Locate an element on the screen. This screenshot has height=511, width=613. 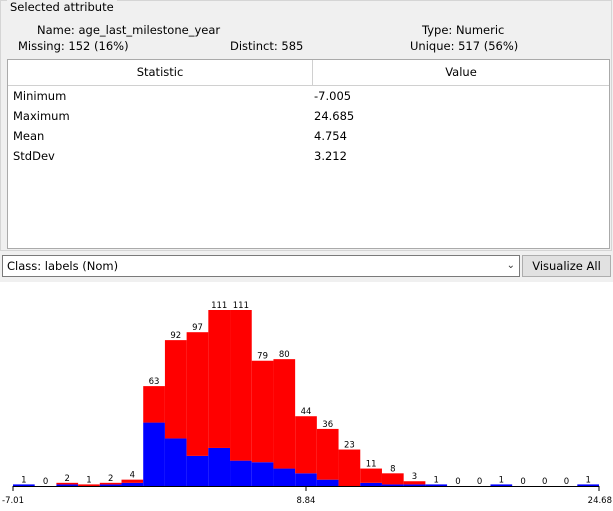
statistic-cell: Minimum is located at coordinates (40, 96).